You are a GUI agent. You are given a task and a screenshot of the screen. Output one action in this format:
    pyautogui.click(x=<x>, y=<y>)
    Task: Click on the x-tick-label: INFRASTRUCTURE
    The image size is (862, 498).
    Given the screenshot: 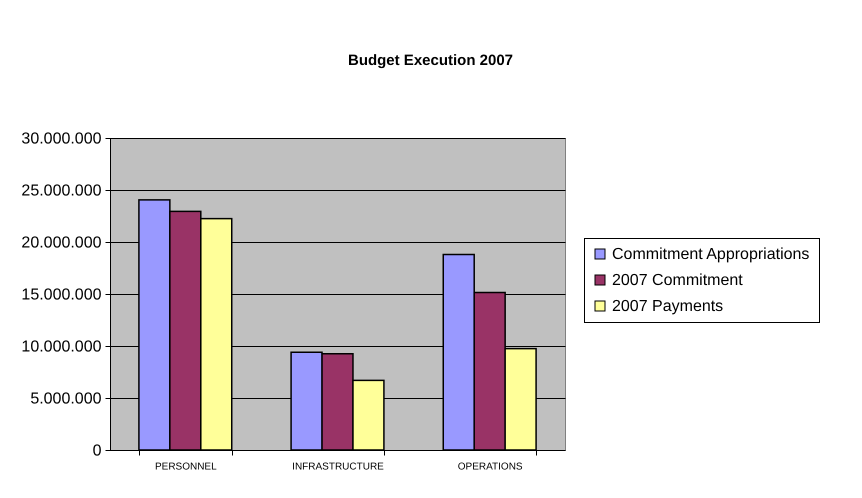 What is the action you would take?
    pyautogui.click(x=338, y=467)
    